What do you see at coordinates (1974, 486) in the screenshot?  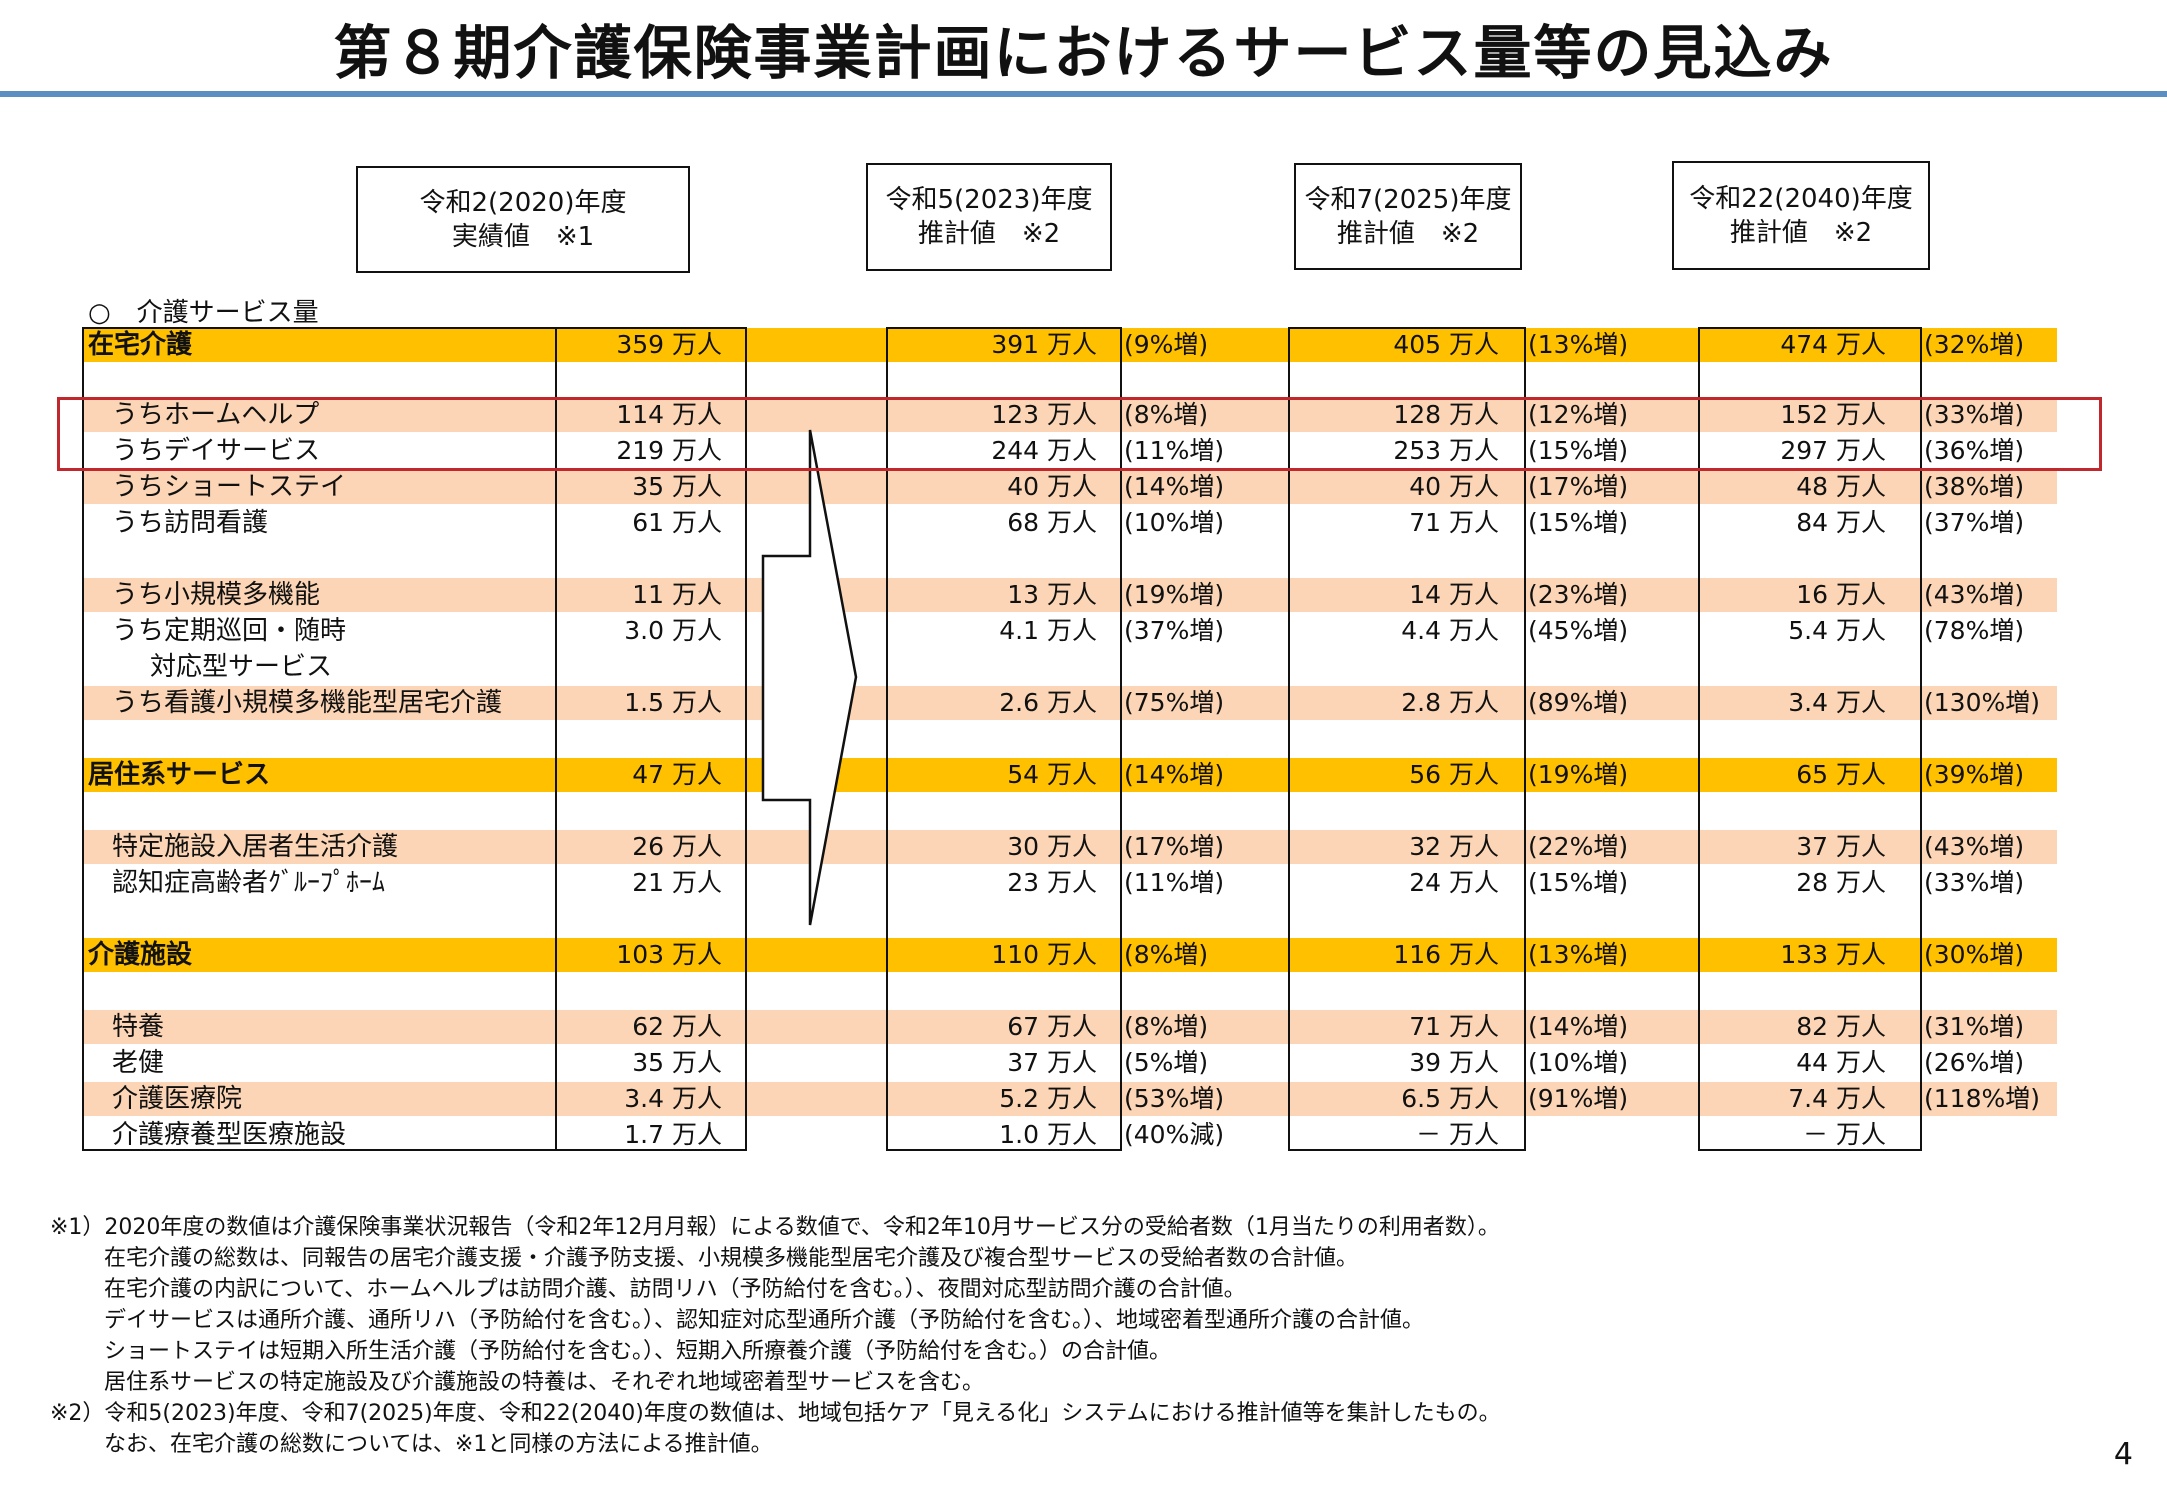 I see `change-2040: (38%増)` at bounding box center [1974, 486].